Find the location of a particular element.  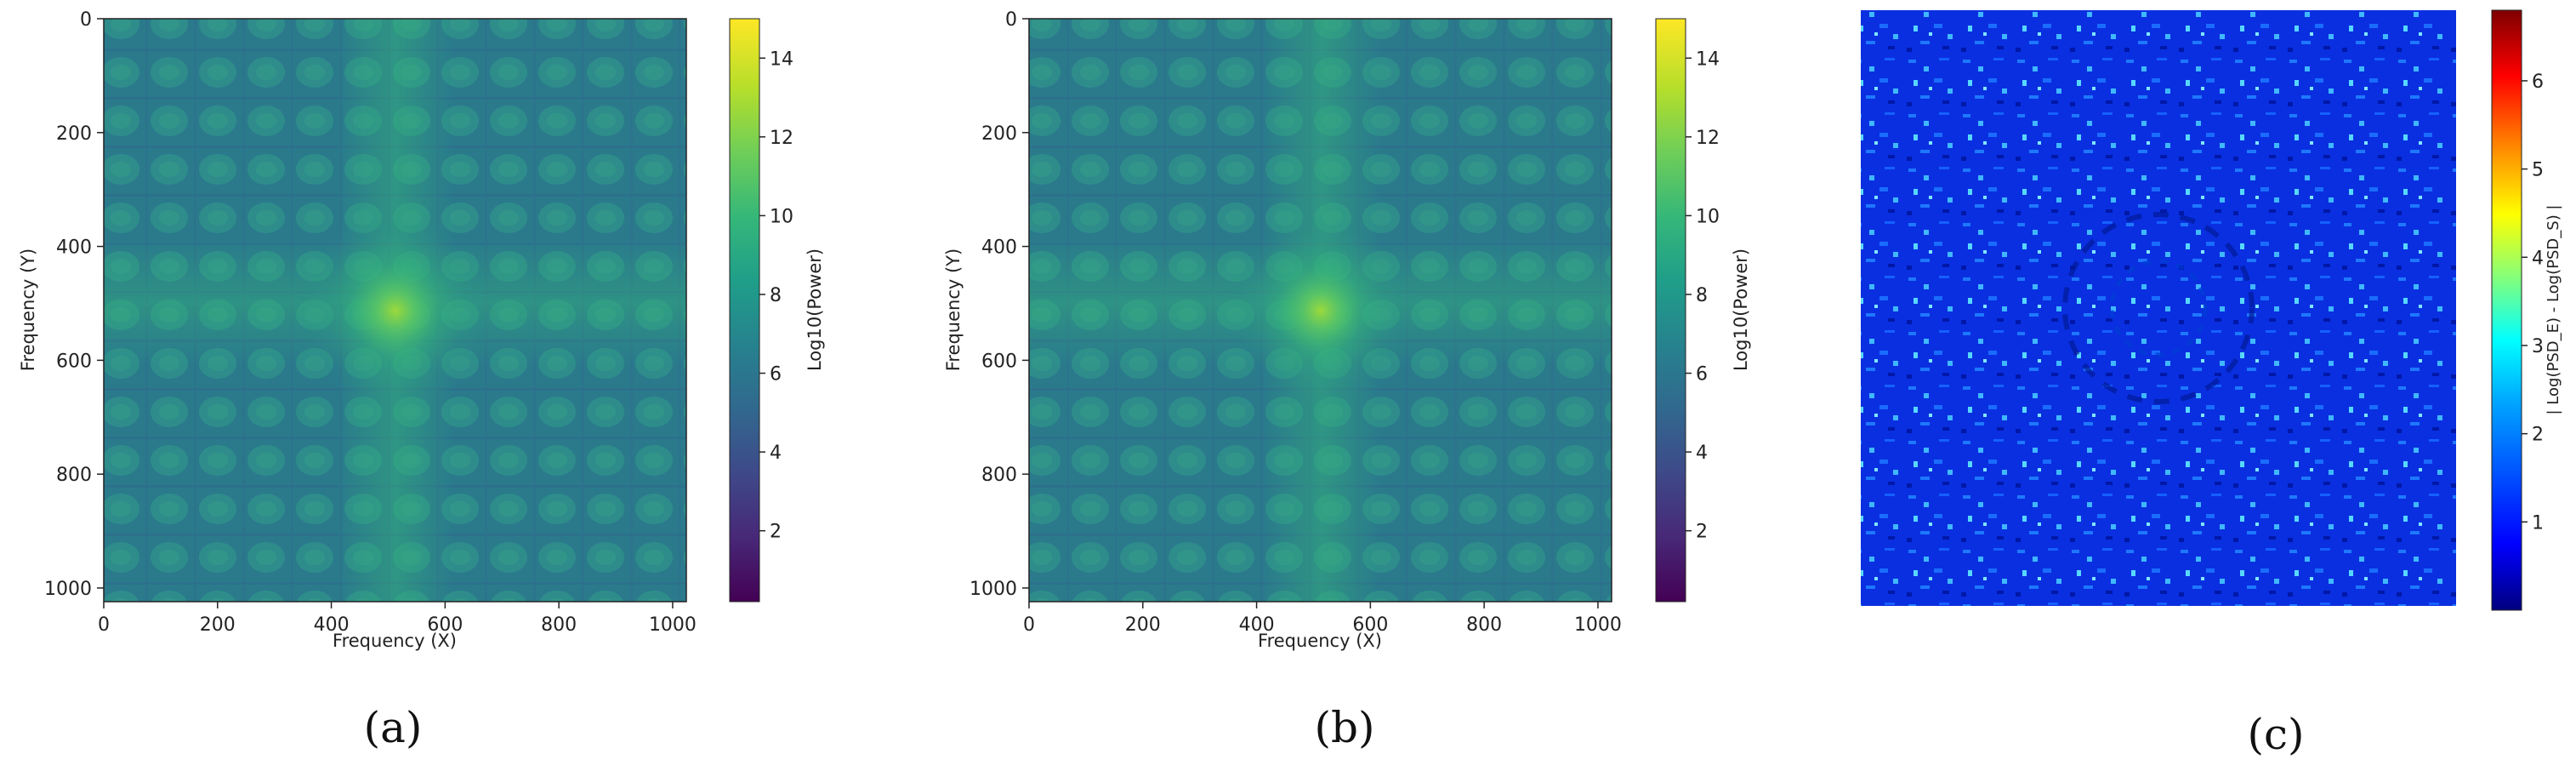

colorbar-b is located at coordinates (1670, 310).